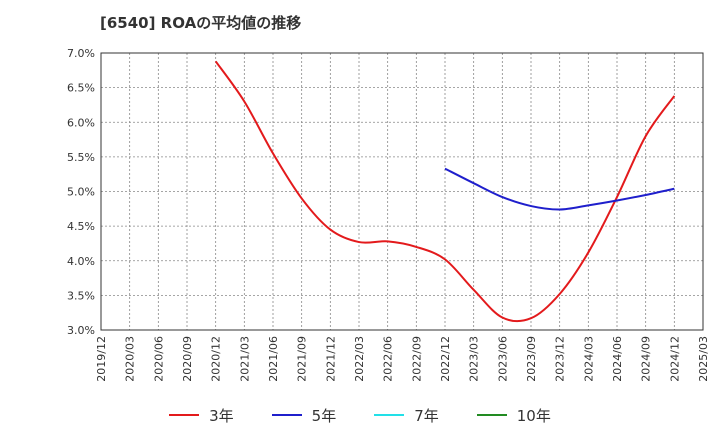 The height and width of the screenshot is (440, 720). Describe the element at coordinates (491, 415) in the screenshot. I see `legend-swatch-10y` at that location.